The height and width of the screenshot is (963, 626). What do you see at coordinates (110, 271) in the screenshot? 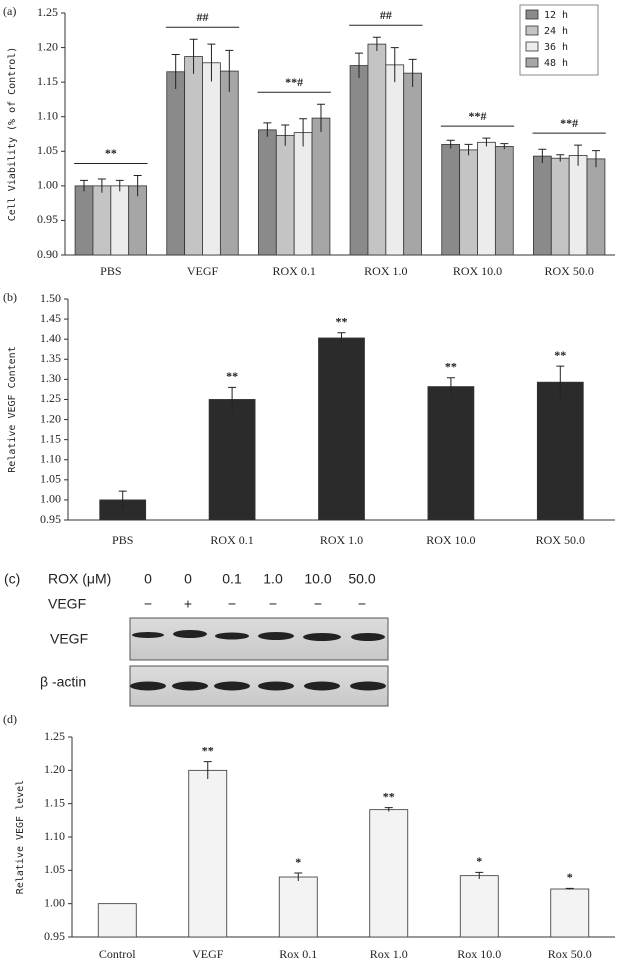
I see `x-tick-label: PBS` at bounding box center [110, 271].